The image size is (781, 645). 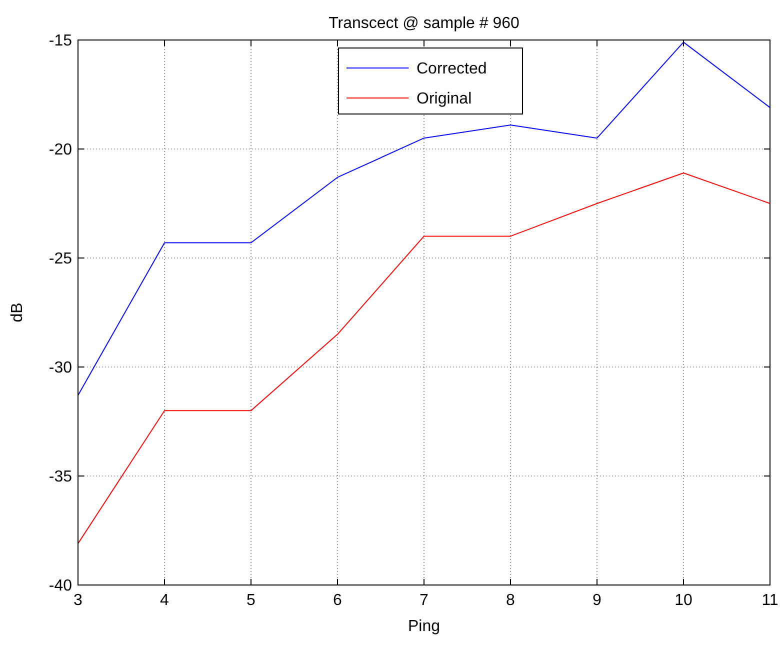 What do you see at coordinates (165, 600) in the screenshot?
I see `x-tick-label: 4` at bounding box center [165, 600].